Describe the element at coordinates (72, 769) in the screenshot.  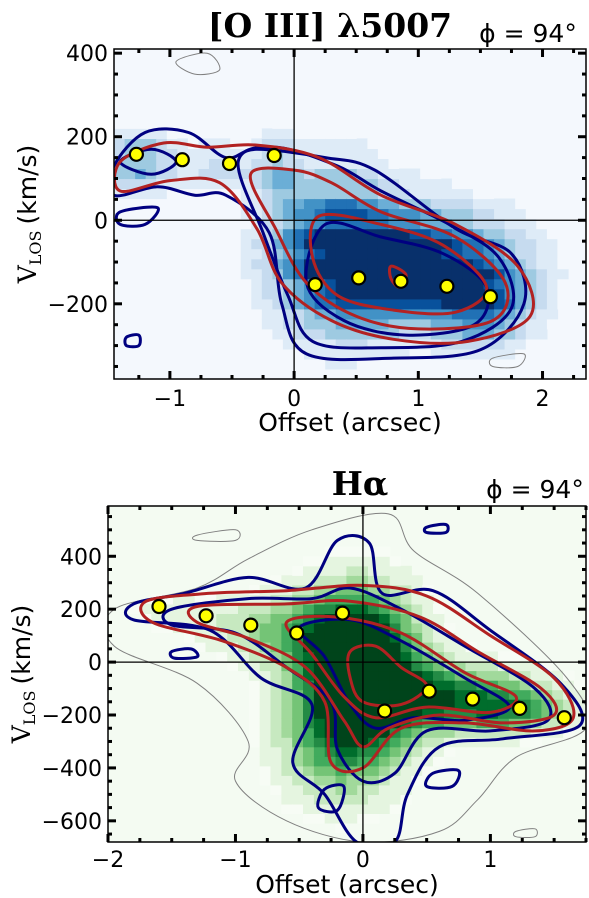
I see `y-tick-label: −400` at that location.